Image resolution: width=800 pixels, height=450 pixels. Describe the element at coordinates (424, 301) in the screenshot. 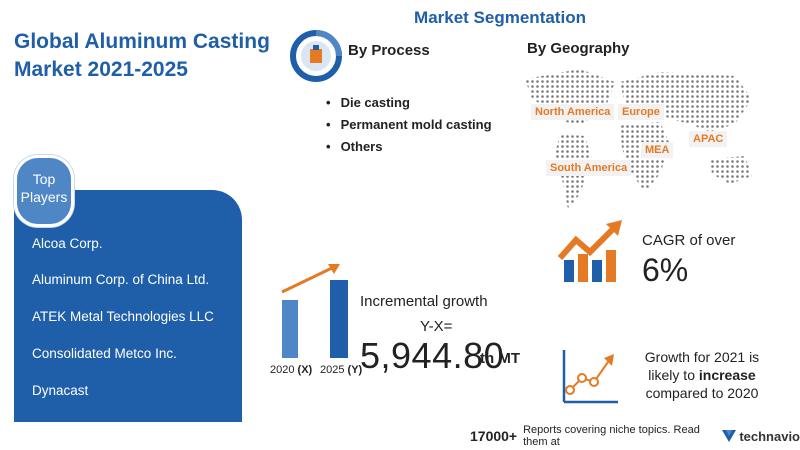

I see `incremental-growth-label: Incremental growth` at that location.